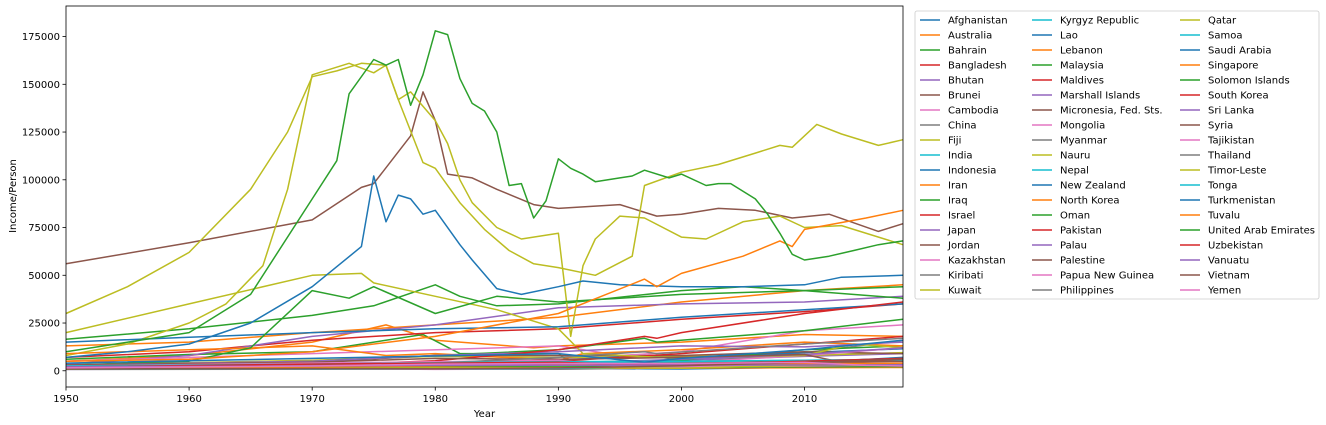  What do you see at coordinates (965, 276) in the screenshot?
I see `legend-entry: Kiribati` at bounding box center [965, 276].